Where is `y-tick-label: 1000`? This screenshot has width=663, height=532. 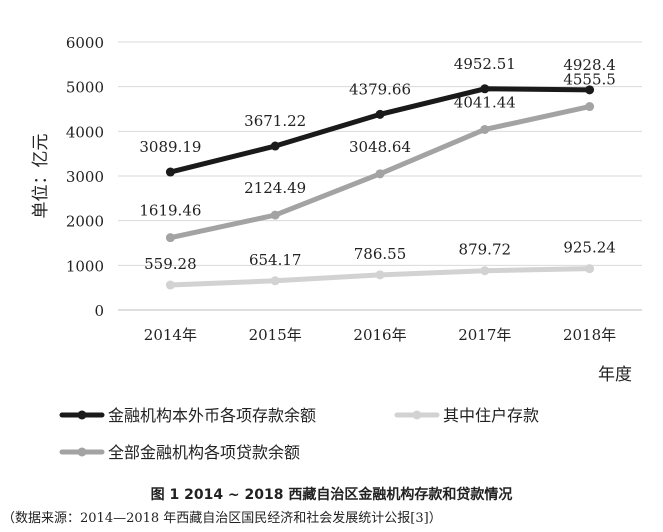
y-tick-label: 1000 is located at coordinates (85, 266).